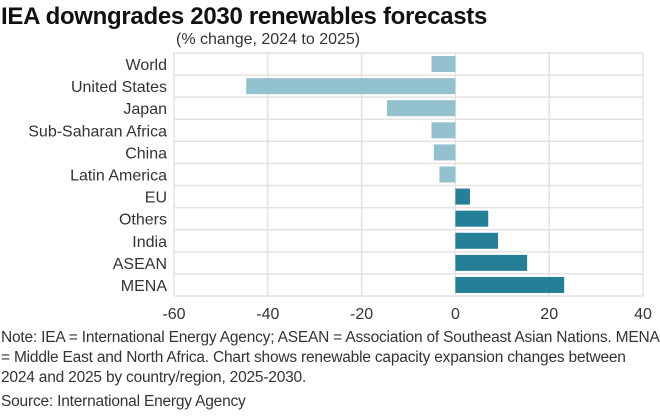 This screenshot has width=660, height=419. What do you see at coordinates (455, 314) in the screenshot?
I see `x-tick-label: 0` at bounding box center [455, 314].